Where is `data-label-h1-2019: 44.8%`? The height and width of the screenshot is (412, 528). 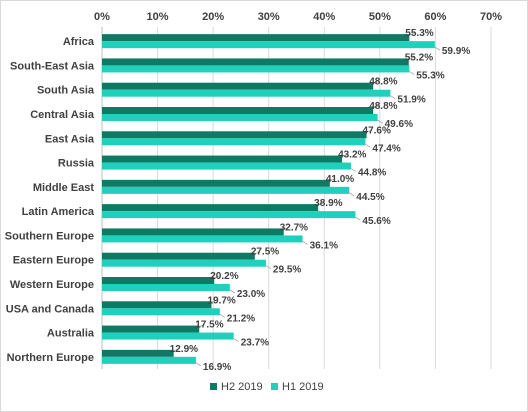
data-label-h1-2019: 44.8% is located at coordinates (372, 173).